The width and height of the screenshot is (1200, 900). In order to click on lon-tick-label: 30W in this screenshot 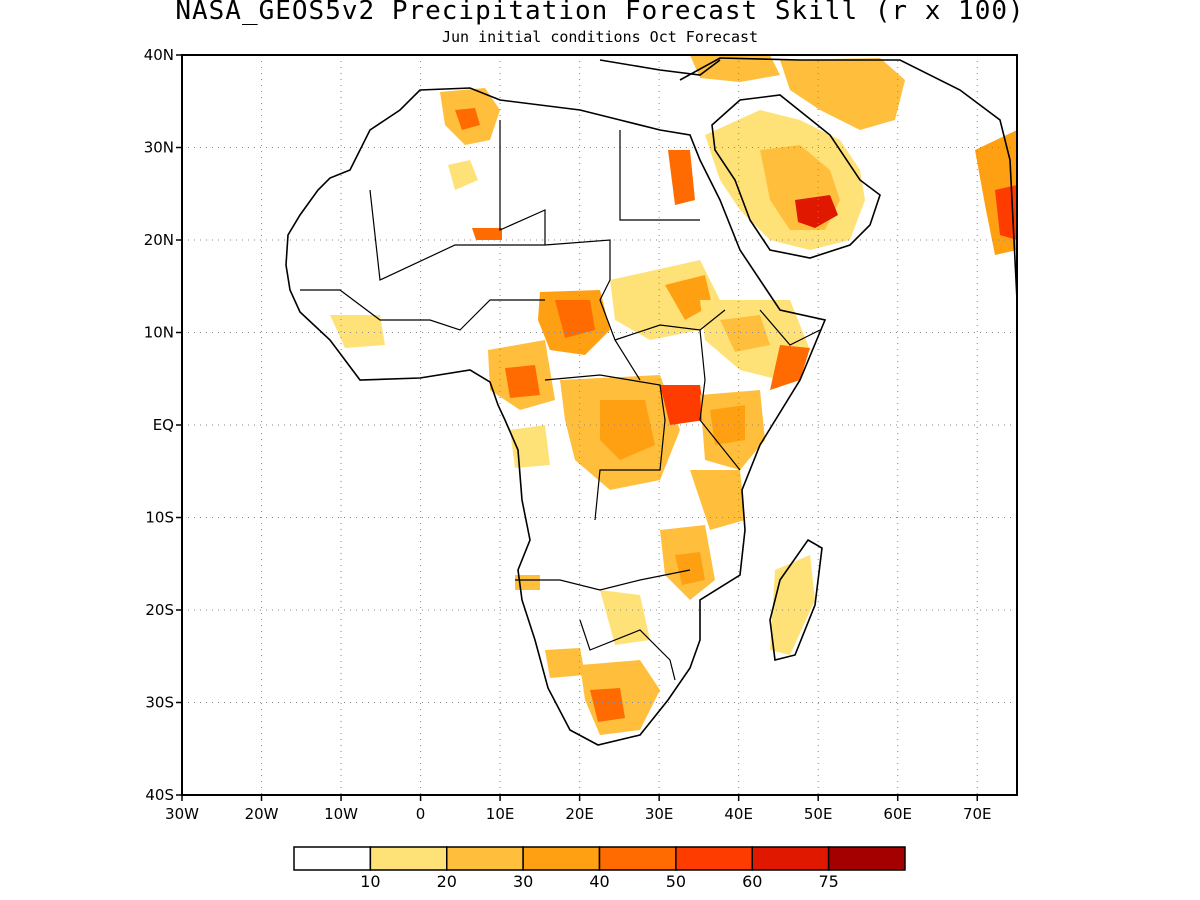, I will do `click(182, 814)`.